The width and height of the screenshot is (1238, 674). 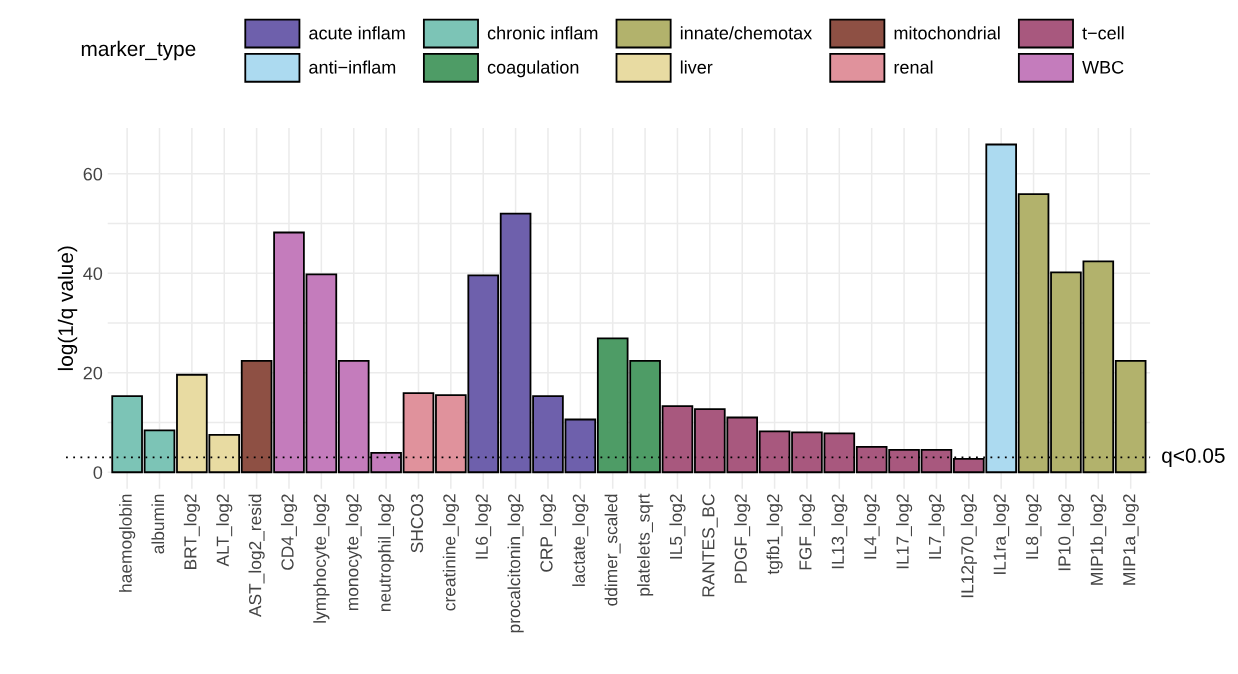 I want to click on x-tick-label: monocyte_log2, so click(x=353, y=552).